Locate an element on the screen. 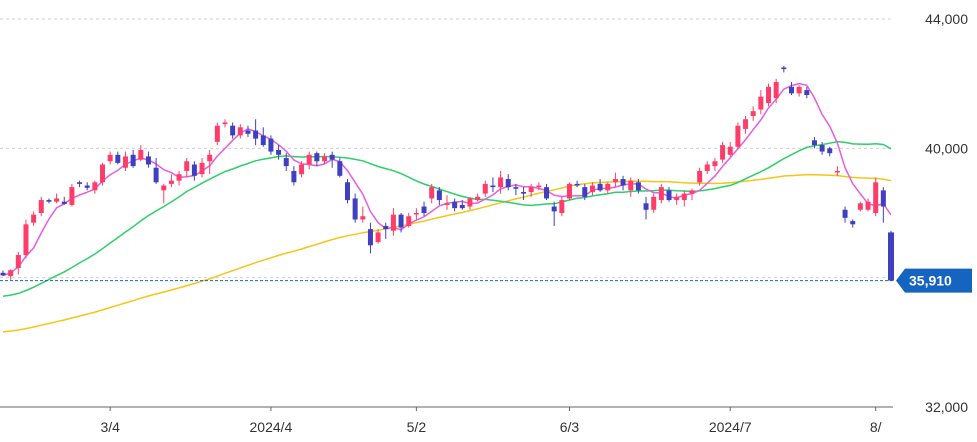 The width and height of the screenshot is (977, 442). x-tick-label: 2024/4 is located at coordinates (271, 427).